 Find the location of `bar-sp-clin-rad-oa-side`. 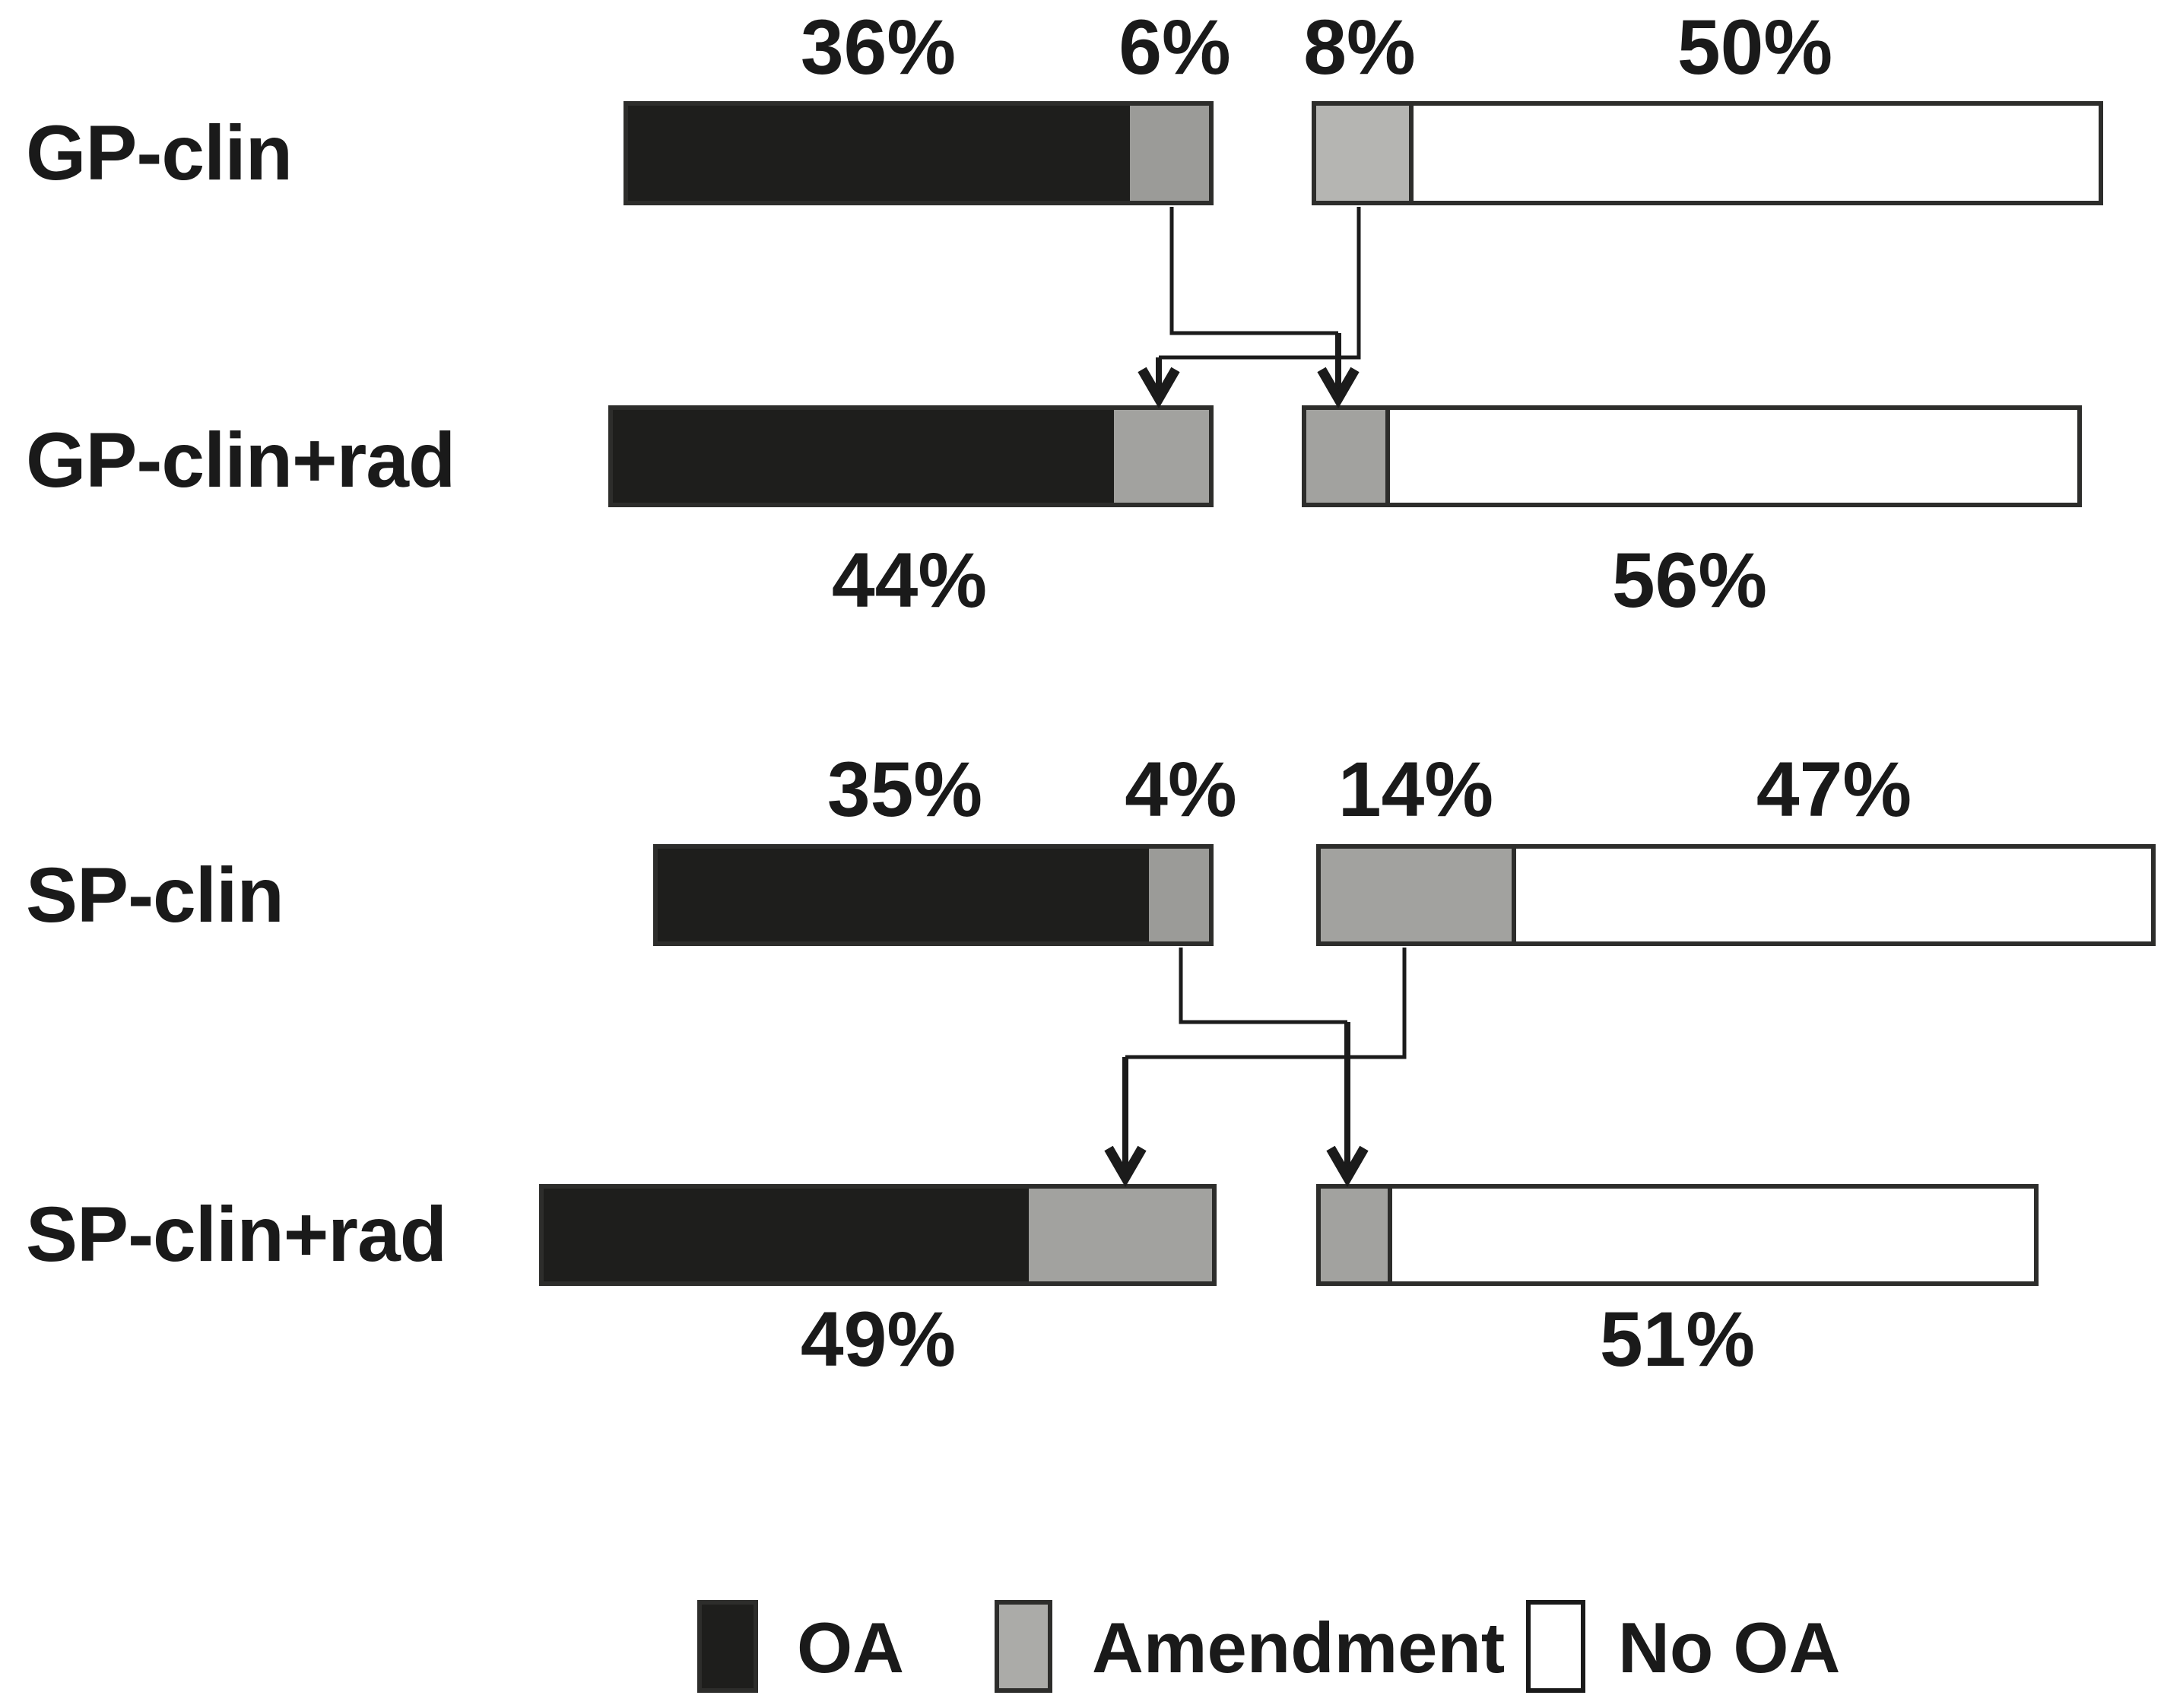

bar-sp-clin-rad-oa-side is located at coordinates (878, 1235).